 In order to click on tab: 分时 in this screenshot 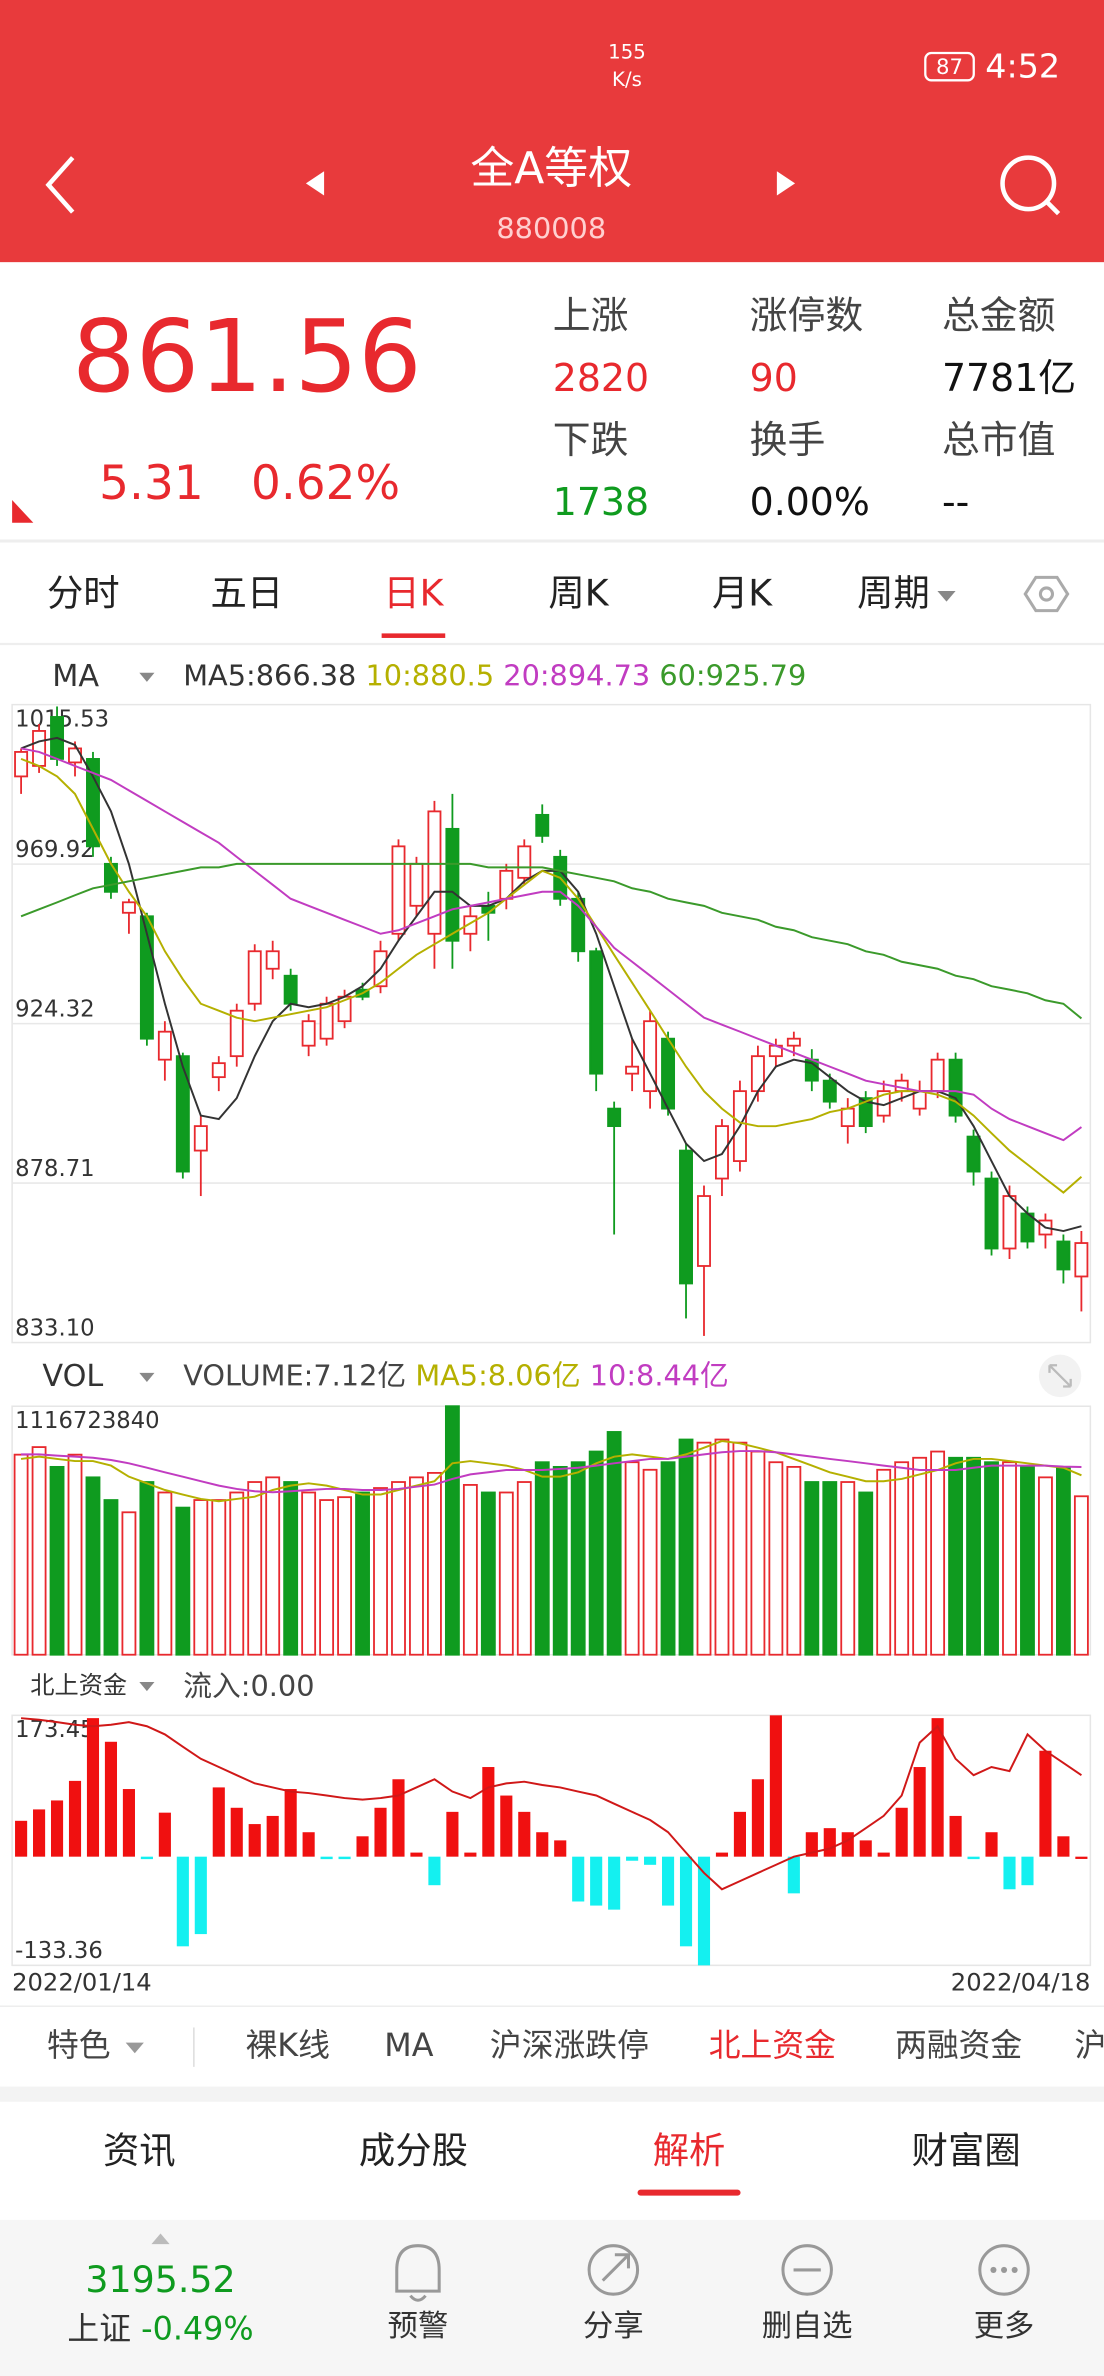, I will do `click(83, 593)`.